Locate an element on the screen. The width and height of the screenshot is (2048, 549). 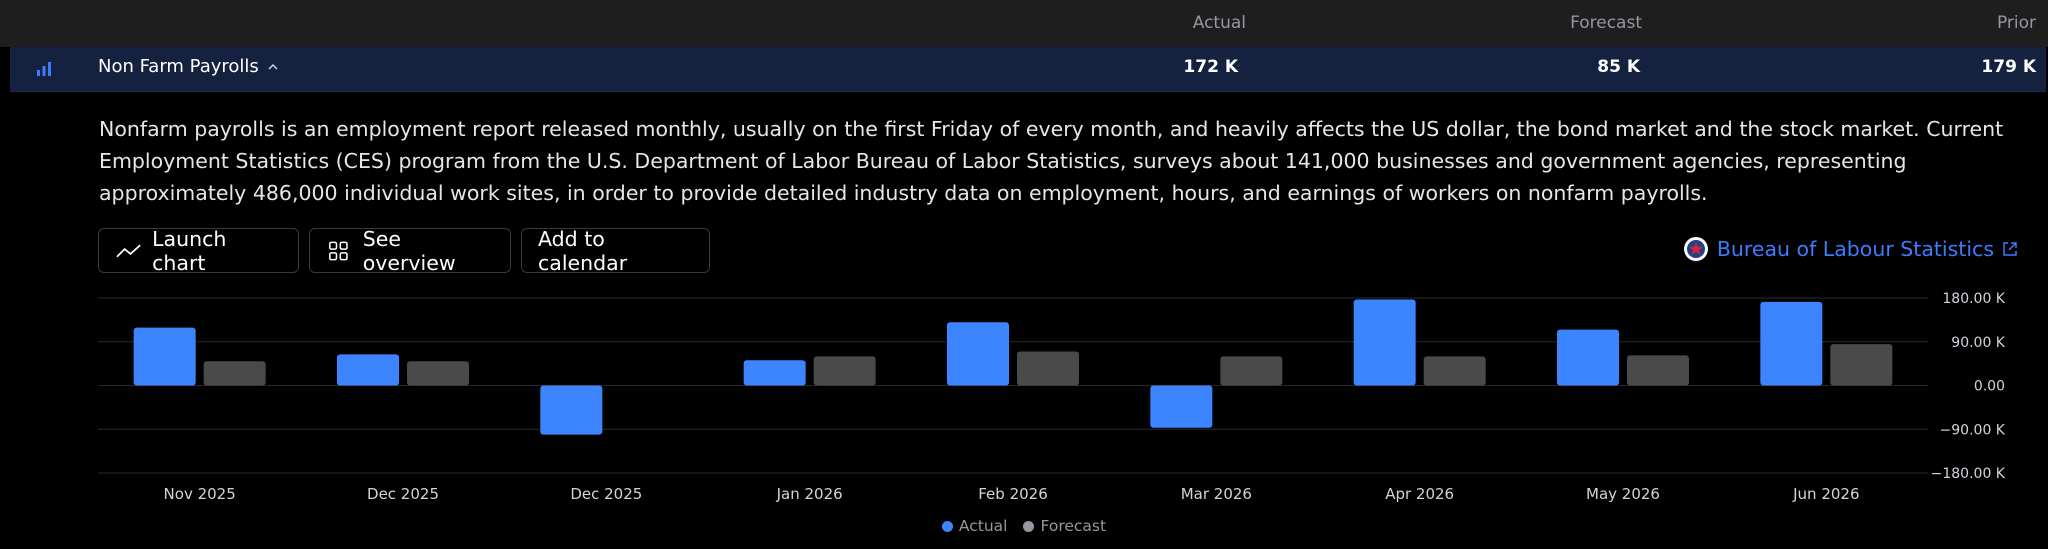
x-tick-label: Apr 2026 is located at coordinates (1419, 494).